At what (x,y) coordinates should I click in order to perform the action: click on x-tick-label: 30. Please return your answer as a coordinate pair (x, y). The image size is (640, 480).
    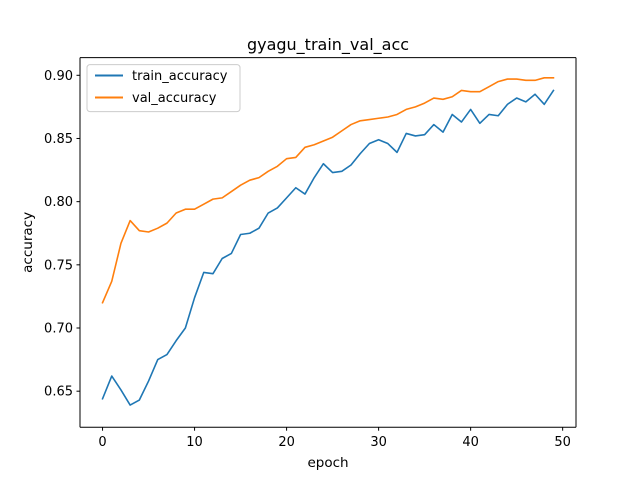
    Looking at the image, I should click on (378, 442).